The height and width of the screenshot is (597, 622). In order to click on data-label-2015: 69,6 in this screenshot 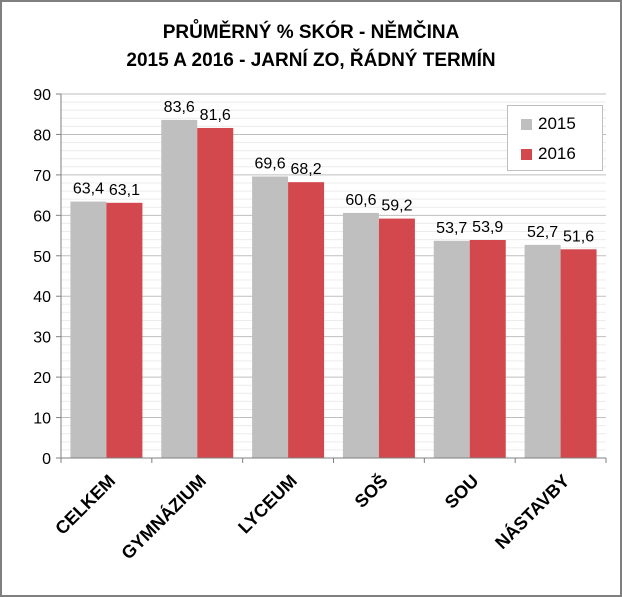, I will do `click(270, 164)`.